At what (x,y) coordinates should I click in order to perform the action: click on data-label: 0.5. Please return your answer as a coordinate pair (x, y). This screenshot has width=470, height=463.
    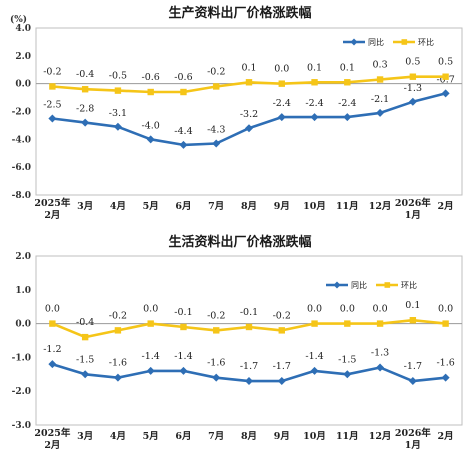
    Looking at the image, I should click on (445, 62).